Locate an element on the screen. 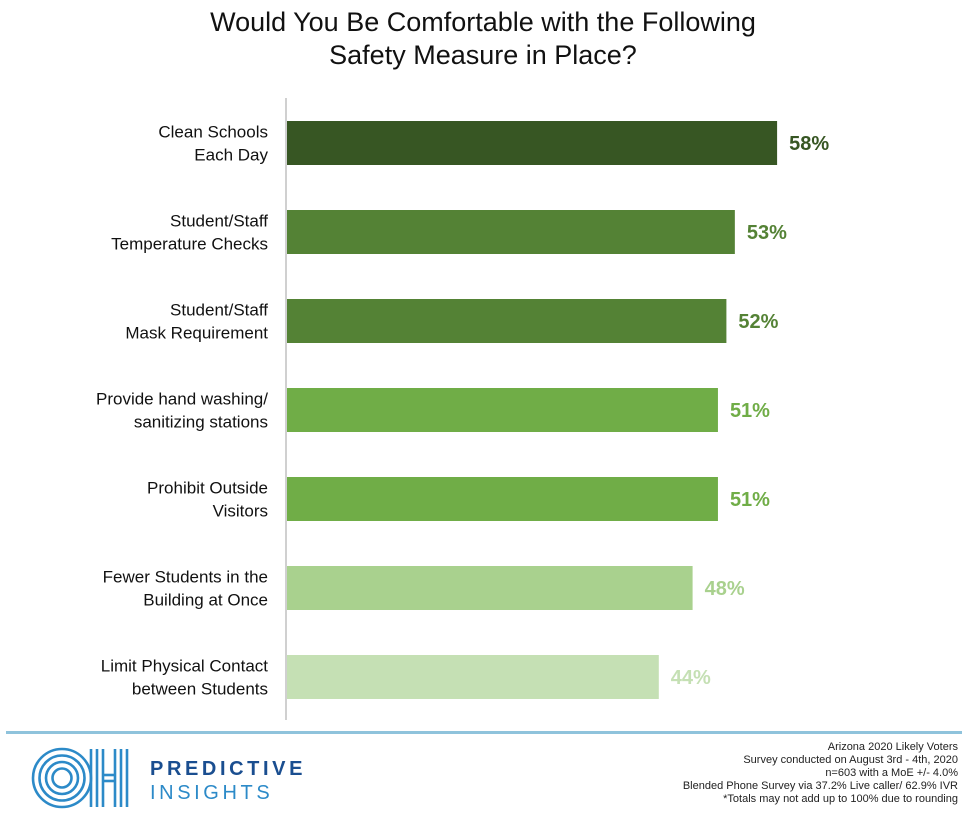 This screenshot has height=817, width=966. category-label-1: Student/Staff Temperature Checks is located at coordinates (189, 233).